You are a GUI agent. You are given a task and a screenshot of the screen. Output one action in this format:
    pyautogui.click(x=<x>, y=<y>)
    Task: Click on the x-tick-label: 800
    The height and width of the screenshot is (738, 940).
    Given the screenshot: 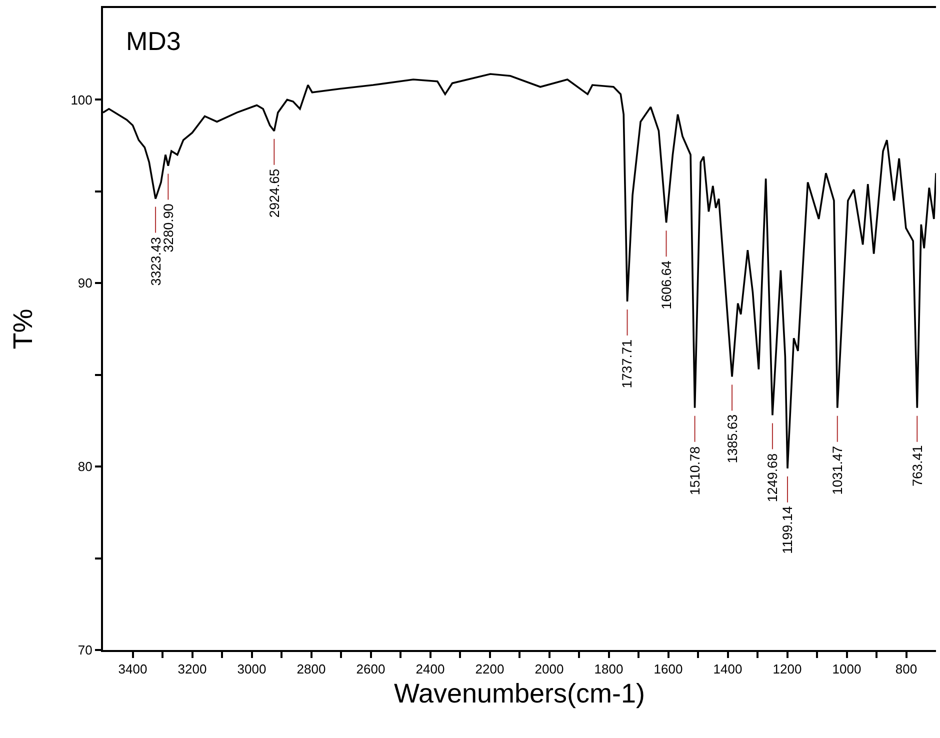 What is the action you would take?
    pyautogui.click(x=906, y=669)
    